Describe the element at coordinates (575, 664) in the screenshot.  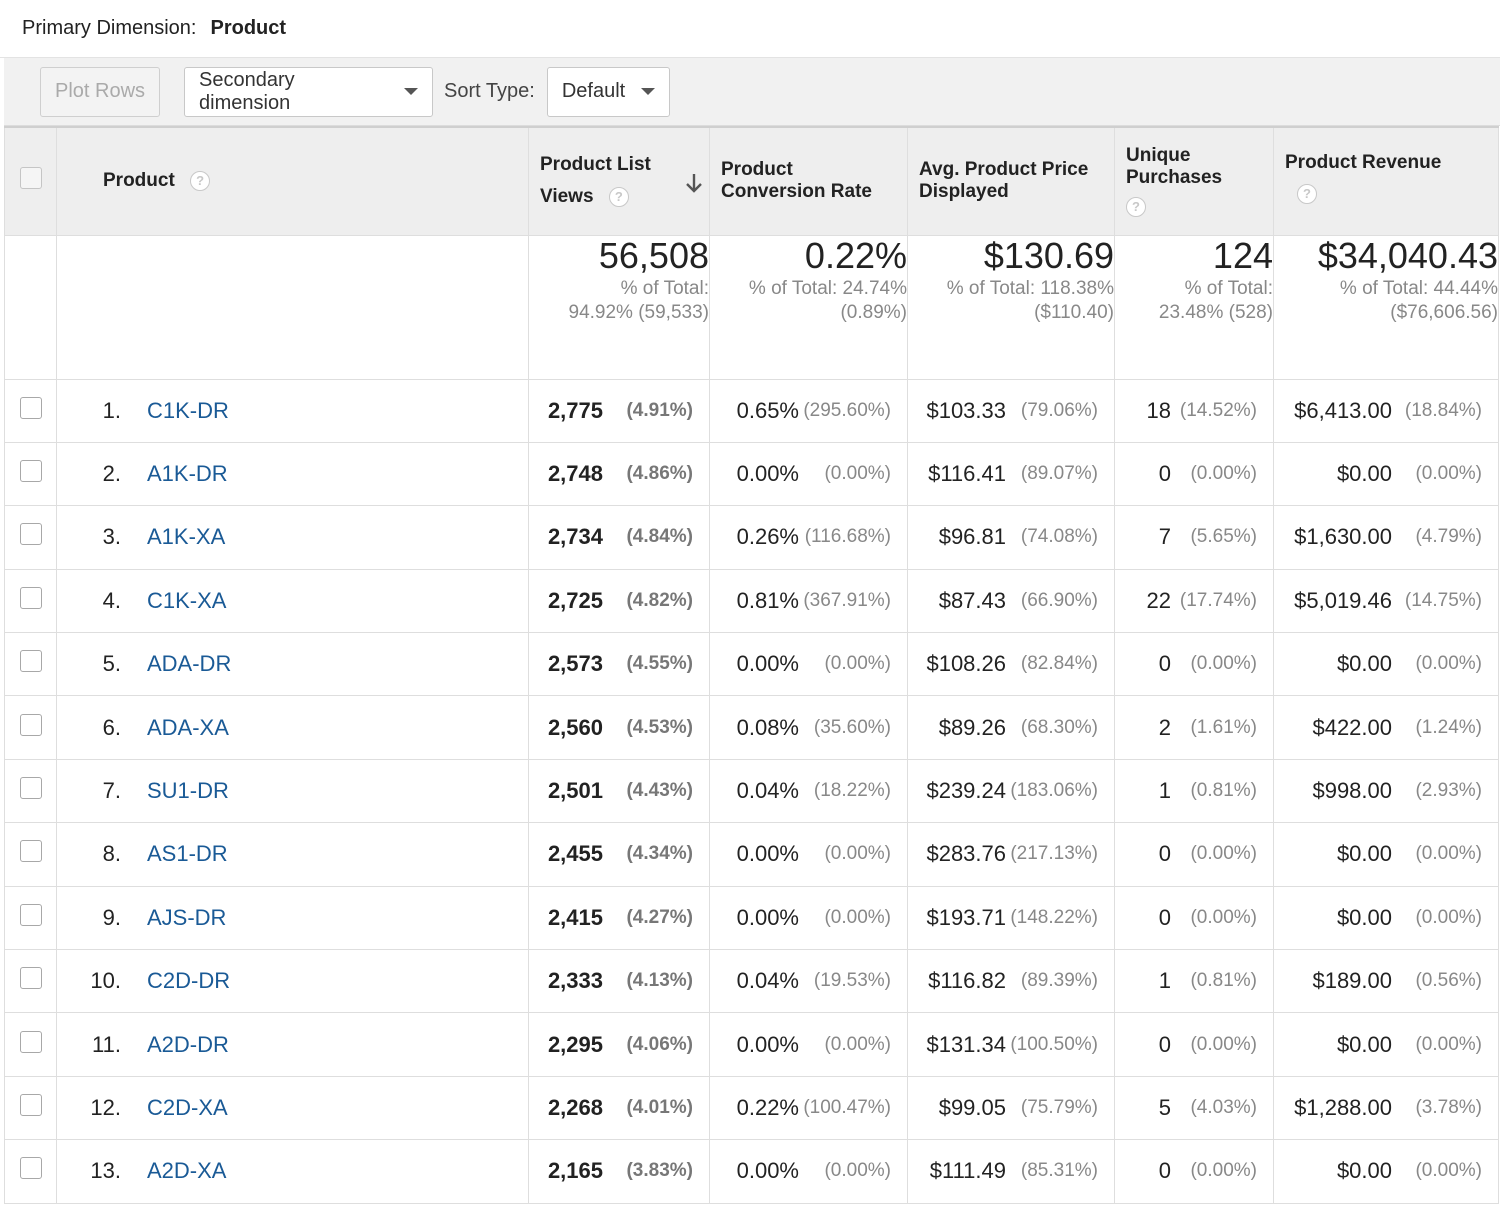
I see `views-value: 2,573` at that location.